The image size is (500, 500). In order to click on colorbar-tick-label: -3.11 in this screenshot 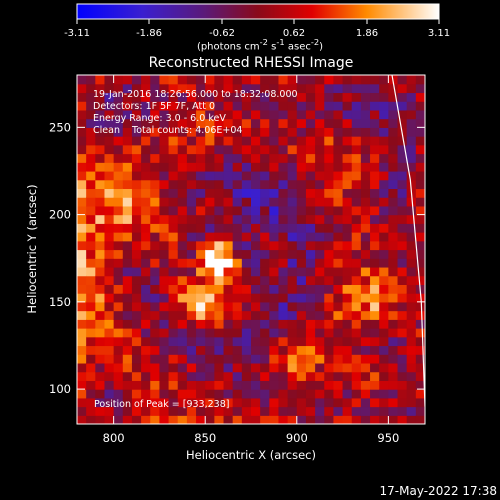, I will do `click(77, 33)`.